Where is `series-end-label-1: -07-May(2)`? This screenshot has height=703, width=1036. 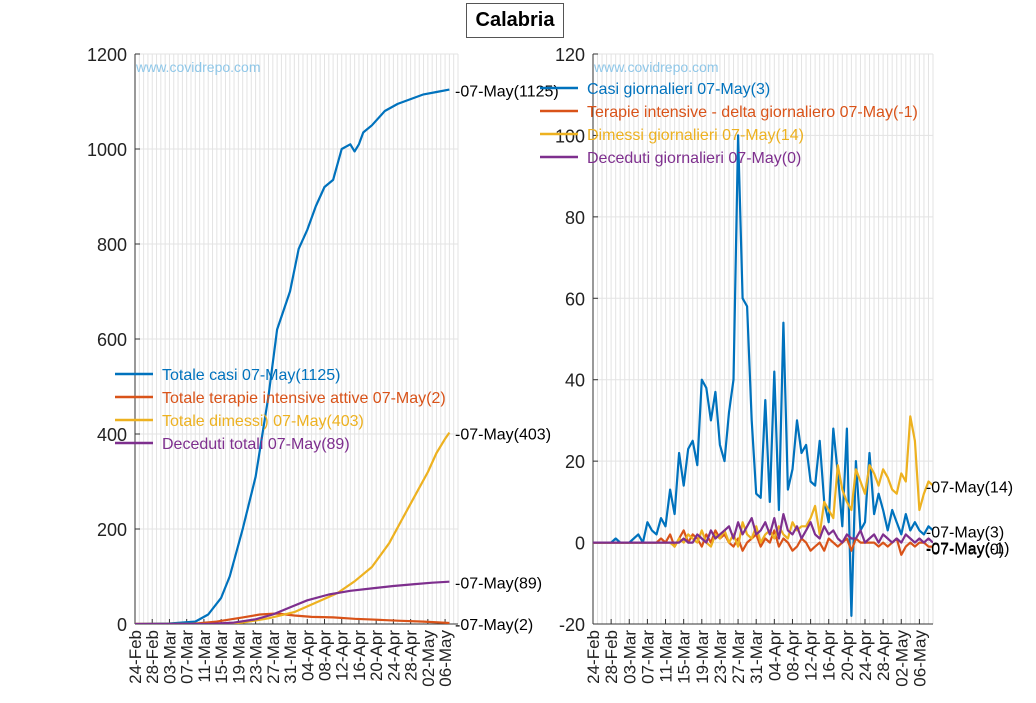
series-end-label-1: -07-May(2) is located at coordinates (494, 625).